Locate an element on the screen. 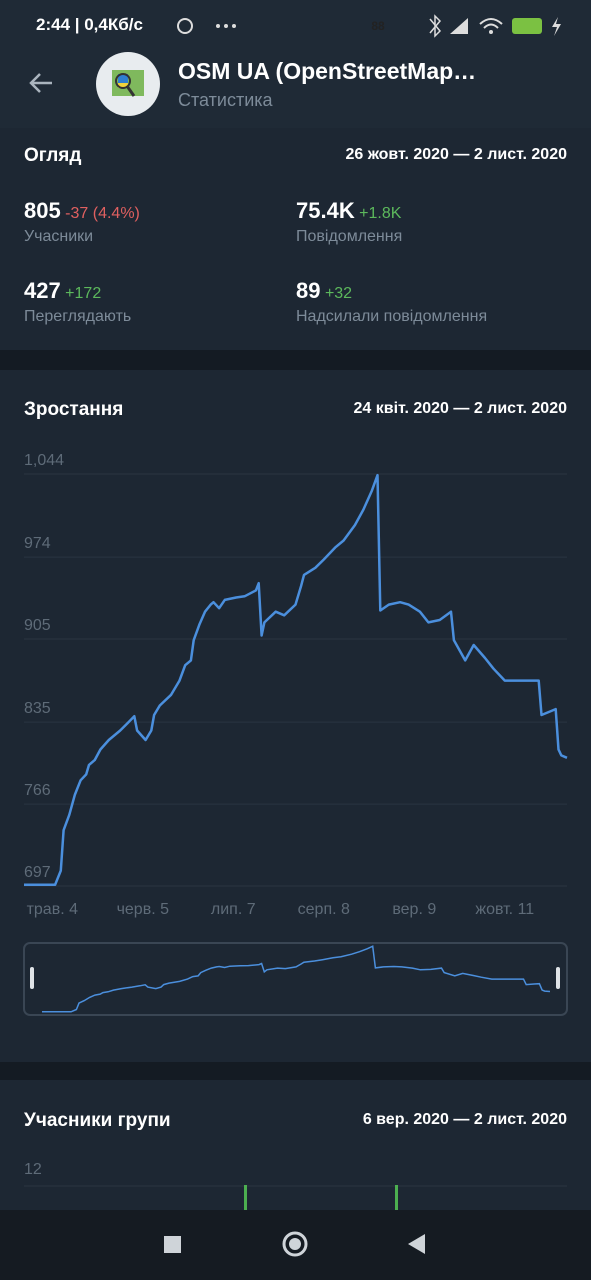 The height and width of the screenshot is (1280, 591). y-tick-label: 697 is located at coordinates (37, 872).